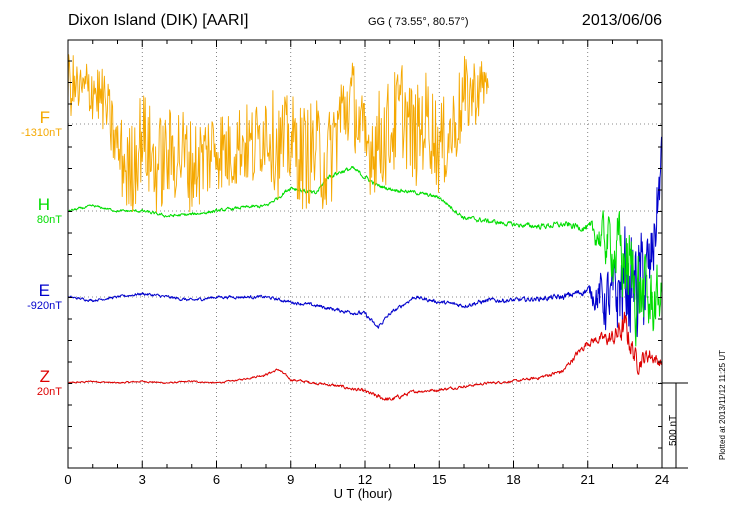 This screenshot has width=730, height=520. What do you see at coordinates (439, 479) in the screenshot?
I see `x-tick-label: 15` at bounding box center [439, 479].